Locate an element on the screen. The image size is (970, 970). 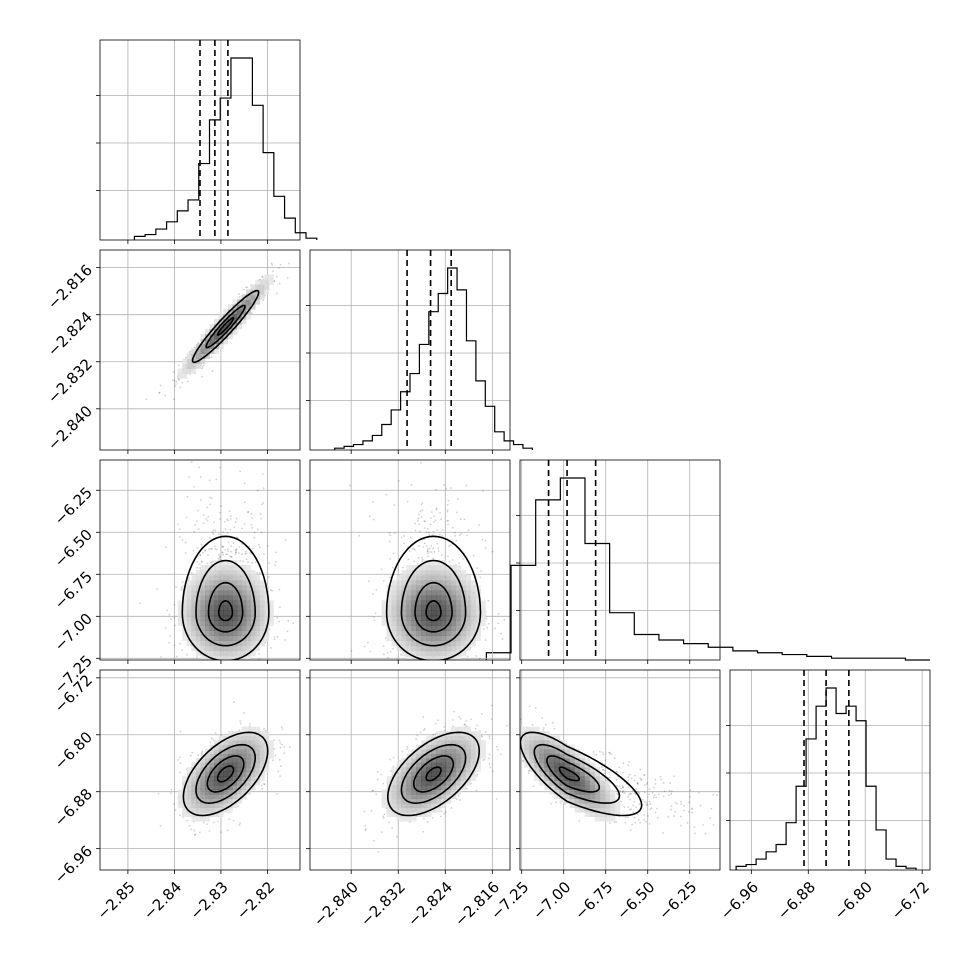
density-shading is located at coordinates (225, 326).